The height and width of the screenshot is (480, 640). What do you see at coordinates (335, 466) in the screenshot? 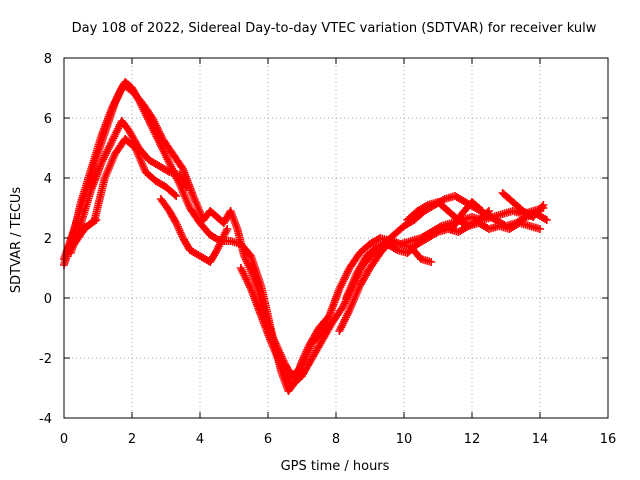
I see `x-axis-label: GPS time / hours` at bounding box center [335, 466].